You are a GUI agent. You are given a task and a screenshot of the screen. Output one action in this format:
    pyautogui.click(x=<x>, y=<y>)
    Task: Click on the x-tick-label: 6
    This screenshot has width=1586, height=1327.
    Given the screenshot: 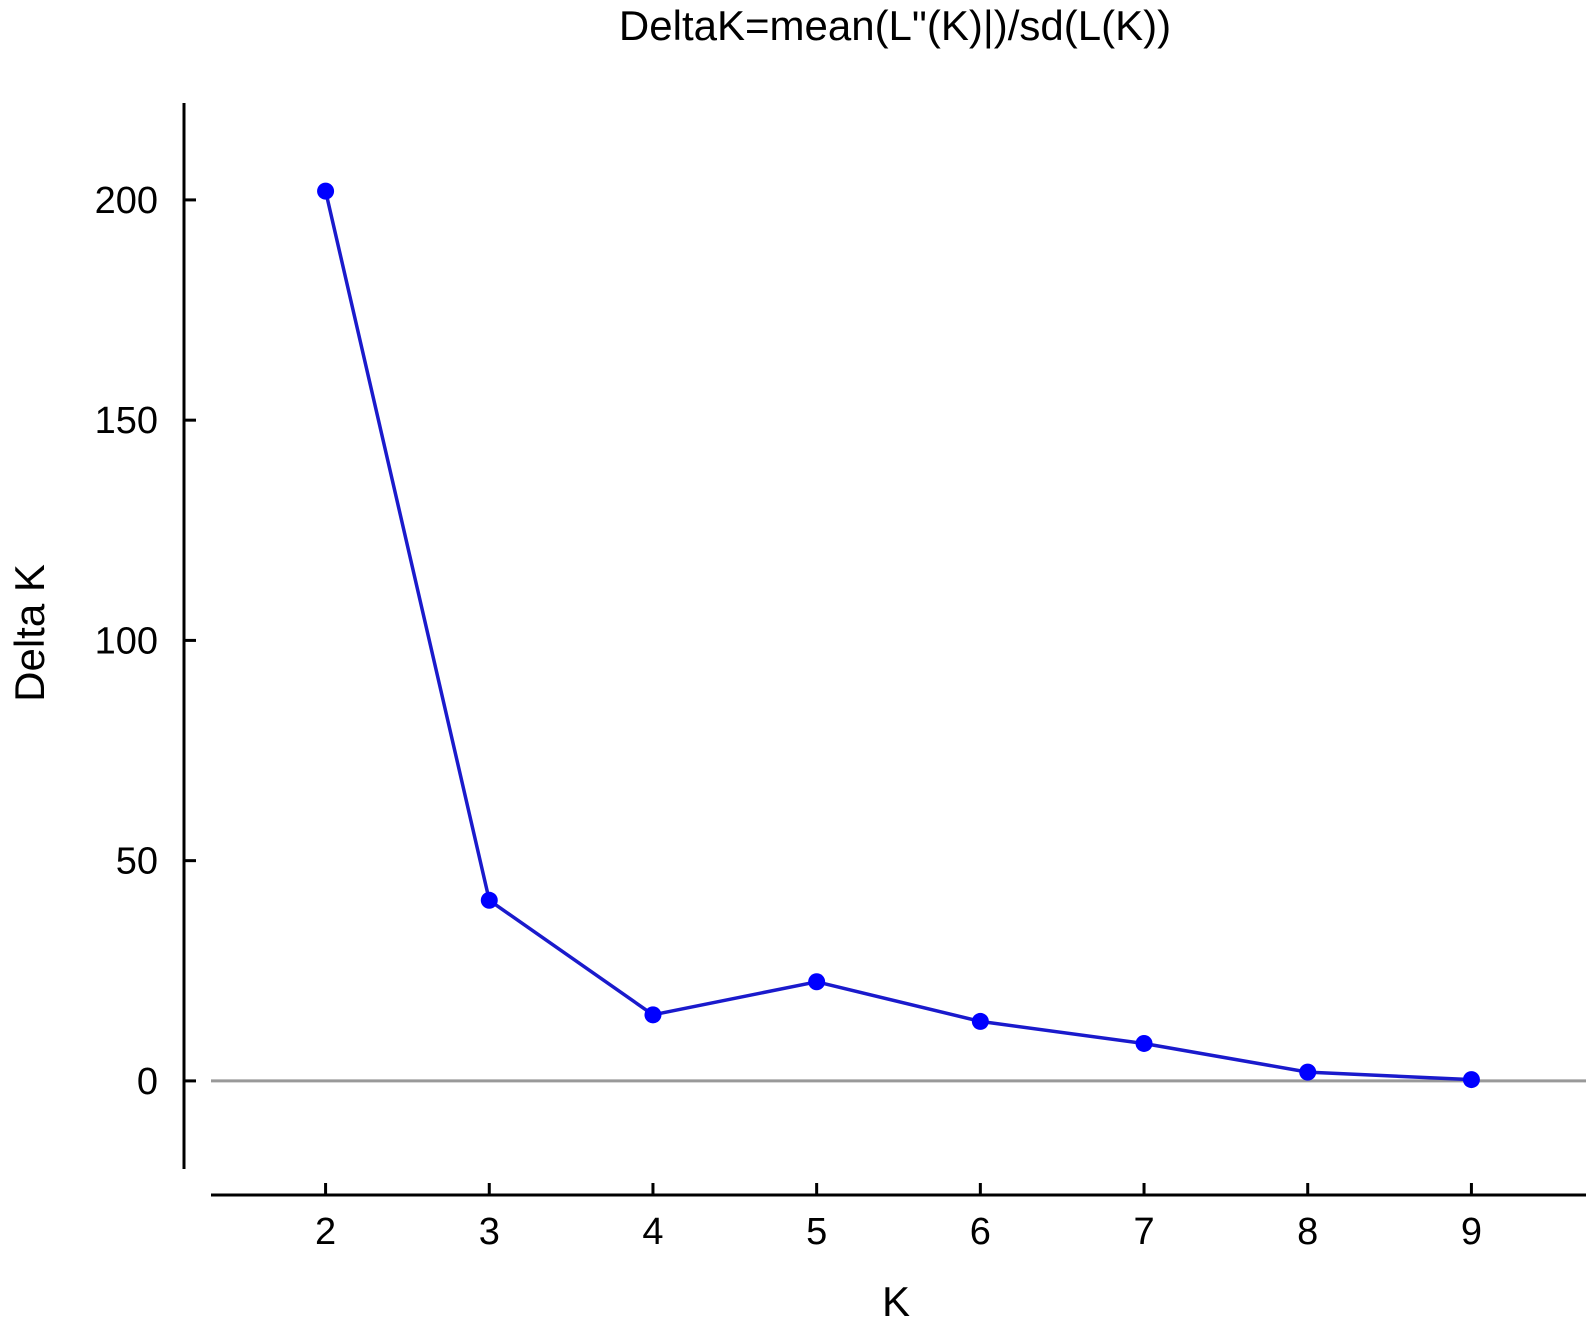 What is the action you would take?
    pyautogui.click(x=980, y=1232)
    